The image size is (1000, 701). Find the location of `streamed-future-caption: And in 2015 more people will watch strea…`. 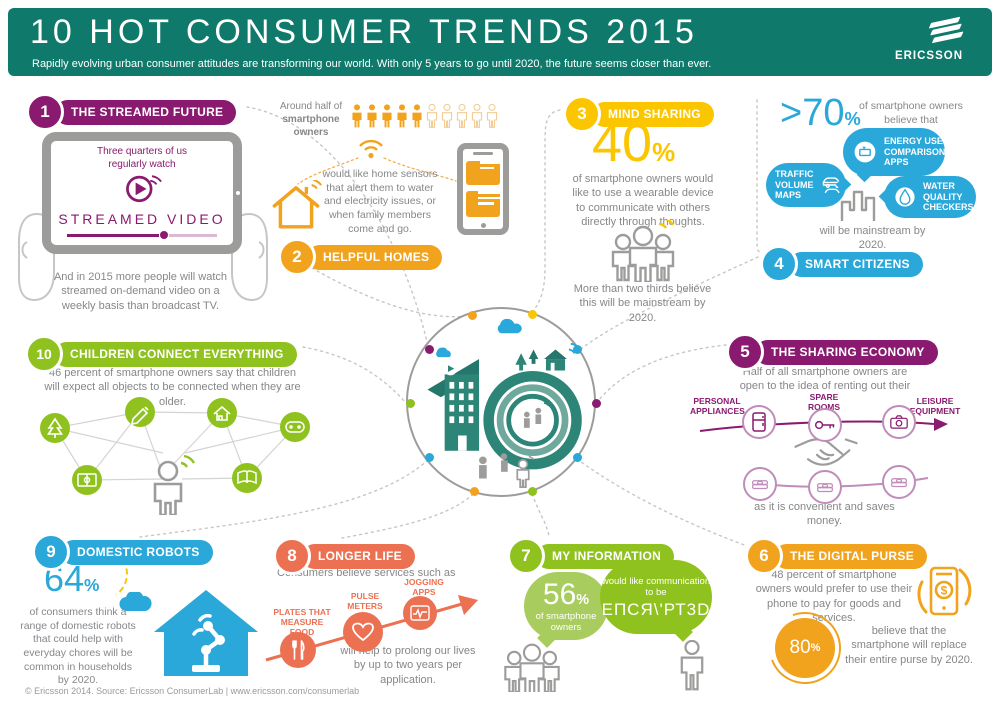

streamed-future-caption: And in 2015 more people will watch strea… is located at coordinates (140, 291).